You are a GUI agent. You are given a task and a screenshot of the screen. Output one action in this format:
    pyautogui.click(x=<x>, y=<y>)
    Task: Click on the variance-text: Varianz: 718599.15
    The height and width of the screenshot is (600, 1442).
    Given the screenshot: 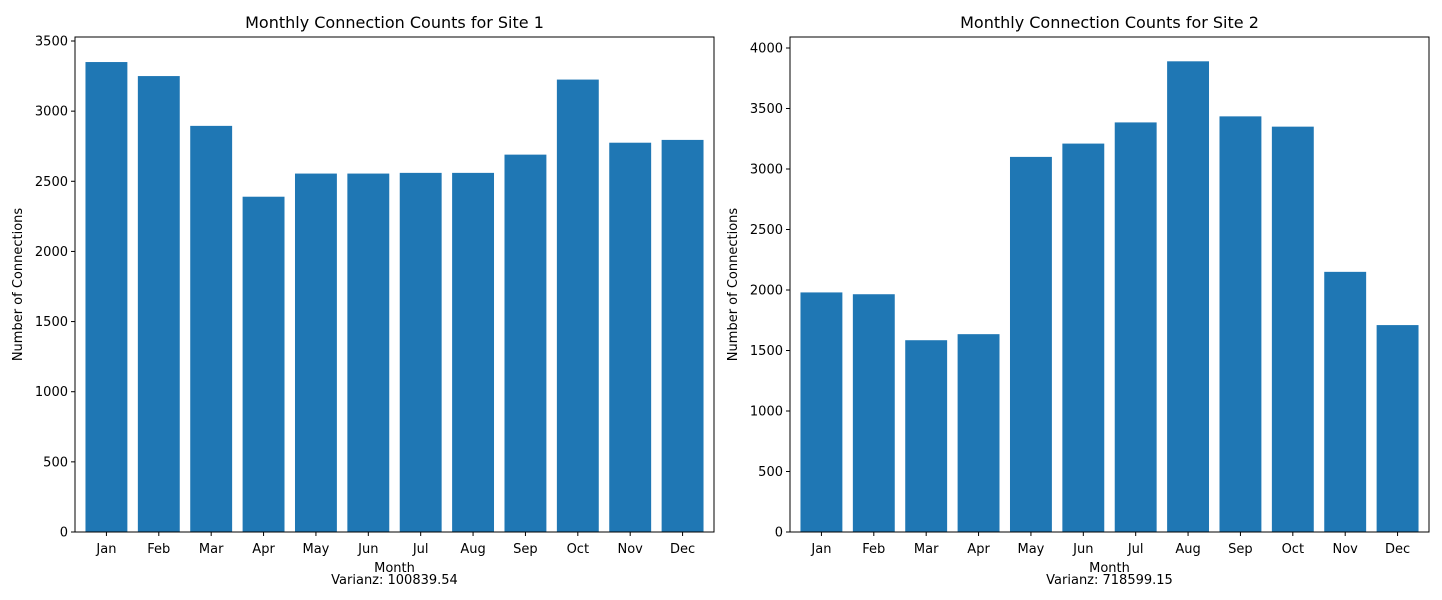 What is the action you would take?
    pyautogui.click(x=1109, y=580)
    